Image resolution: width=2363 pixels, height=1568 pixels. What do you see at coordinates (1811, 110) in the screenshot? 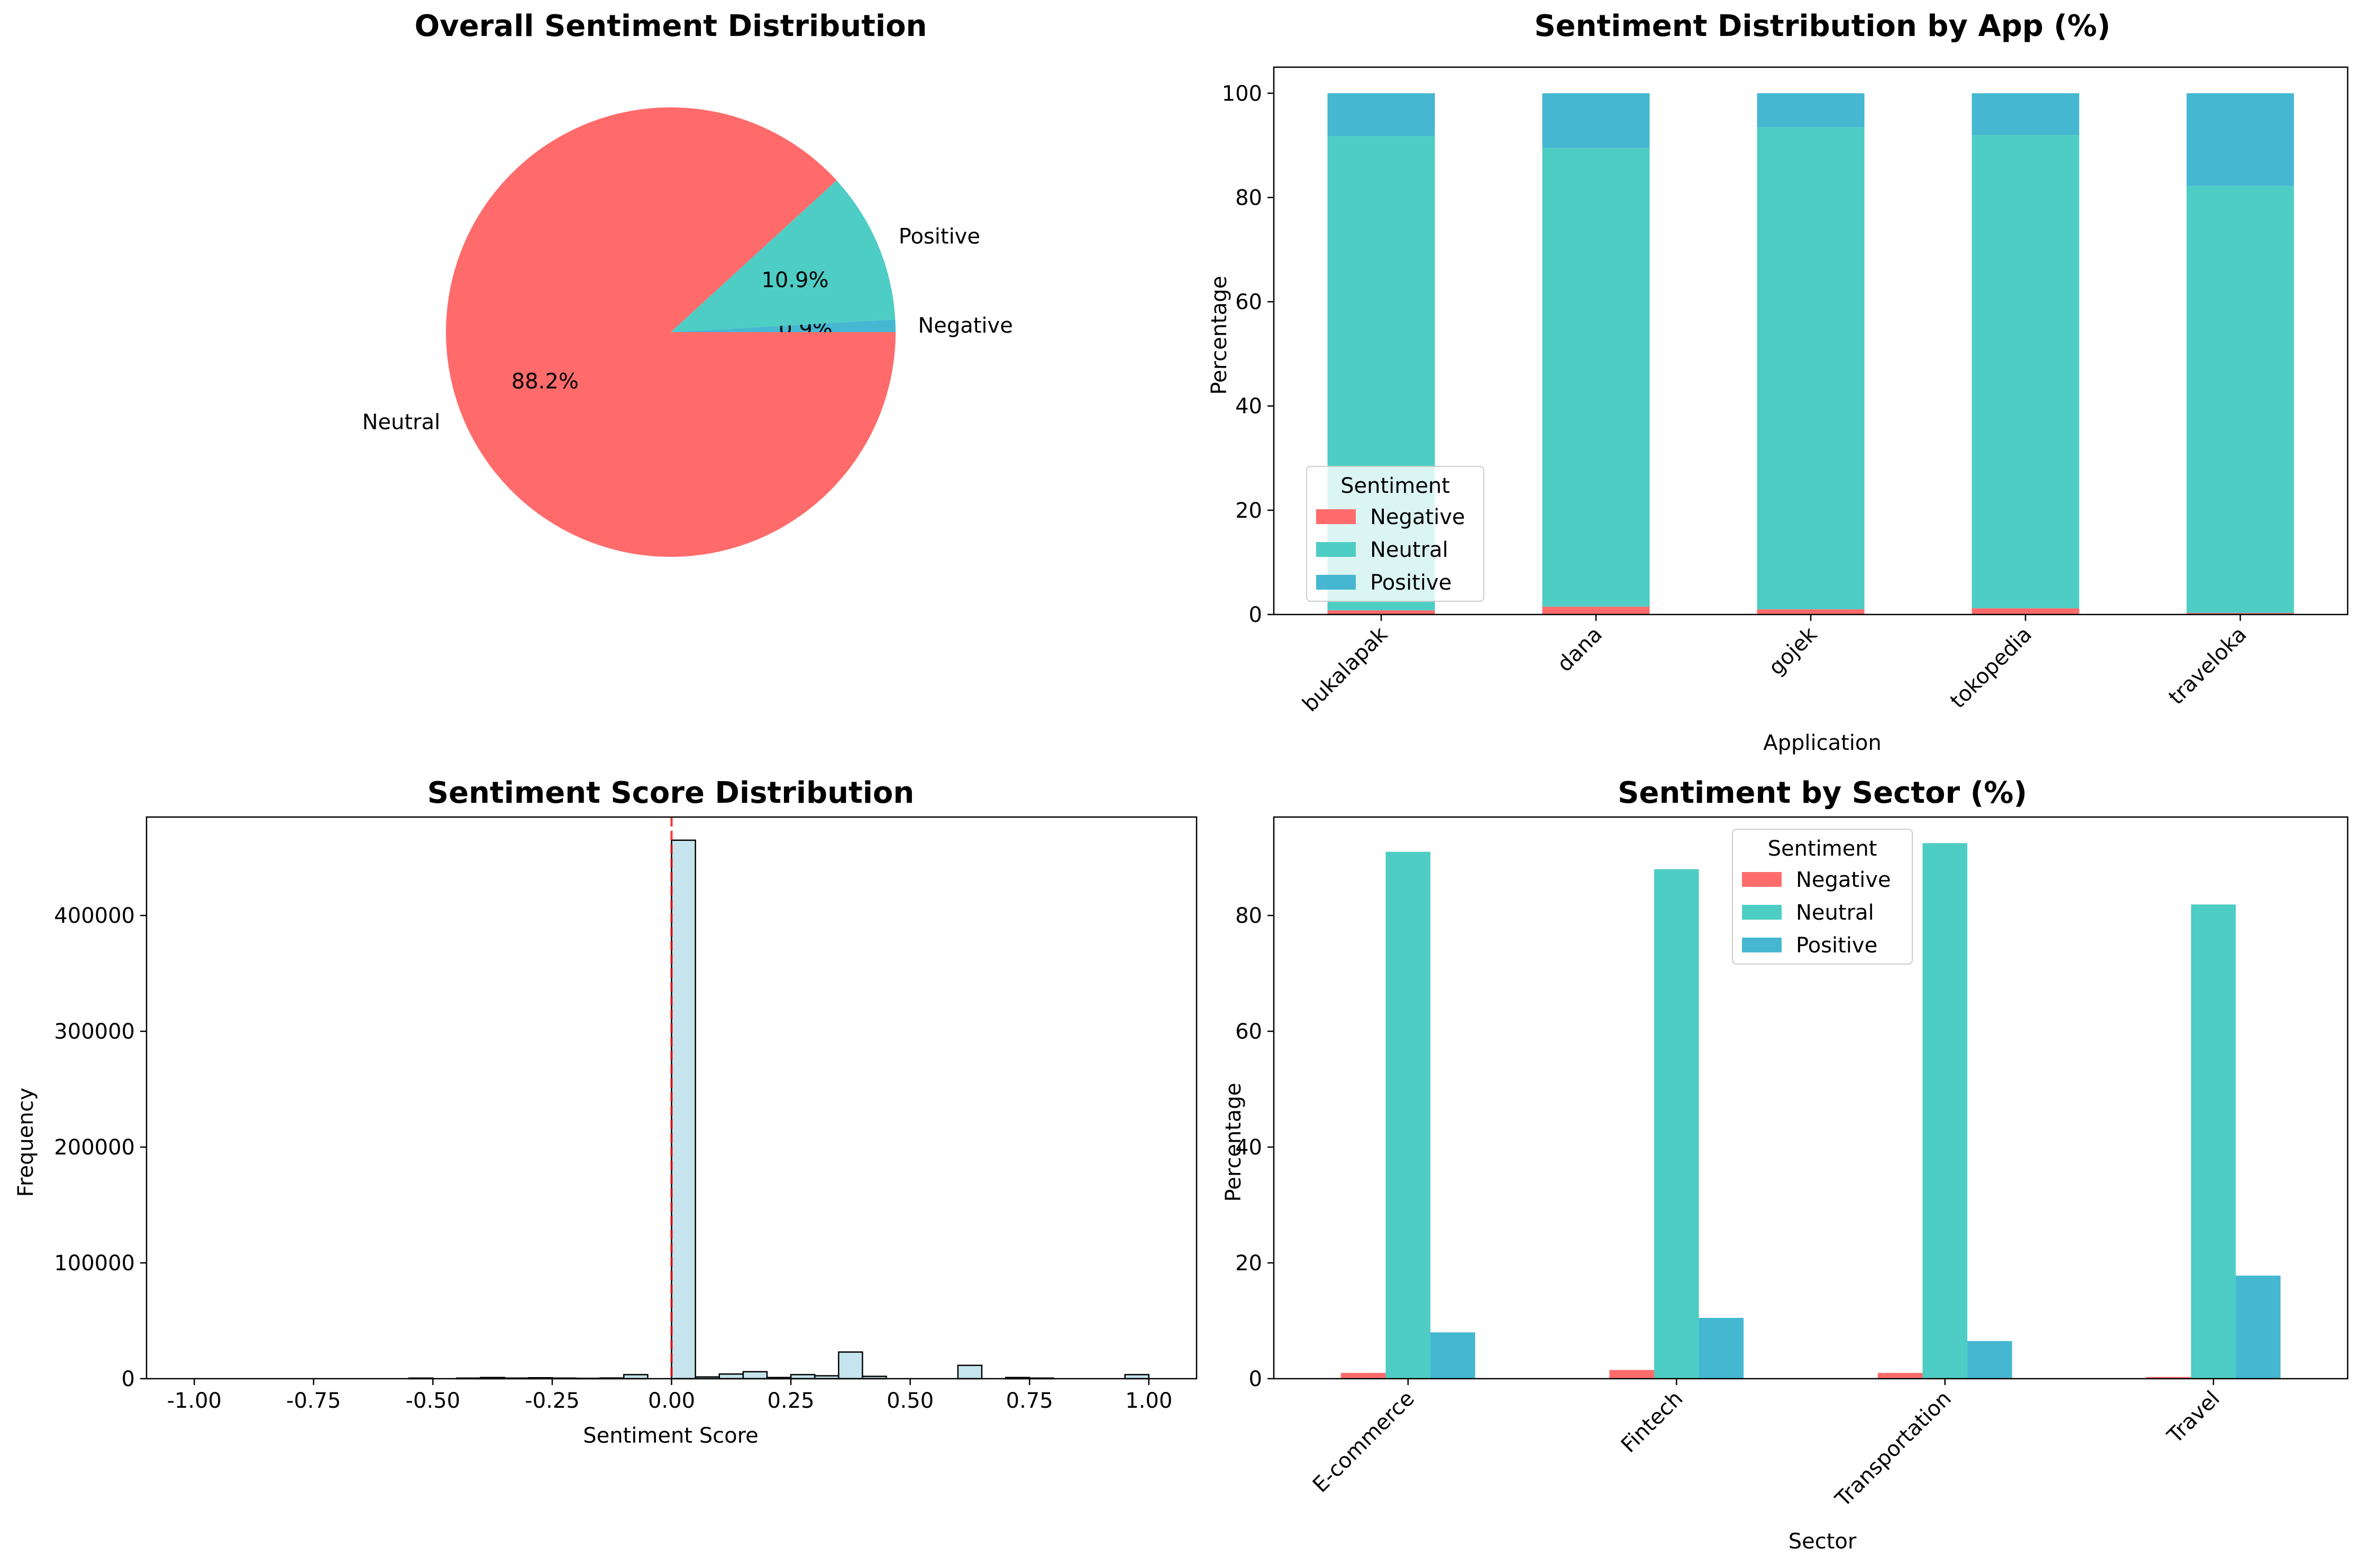
I see `app-bar-gojek-positive` at bounding box center [1811, 110].